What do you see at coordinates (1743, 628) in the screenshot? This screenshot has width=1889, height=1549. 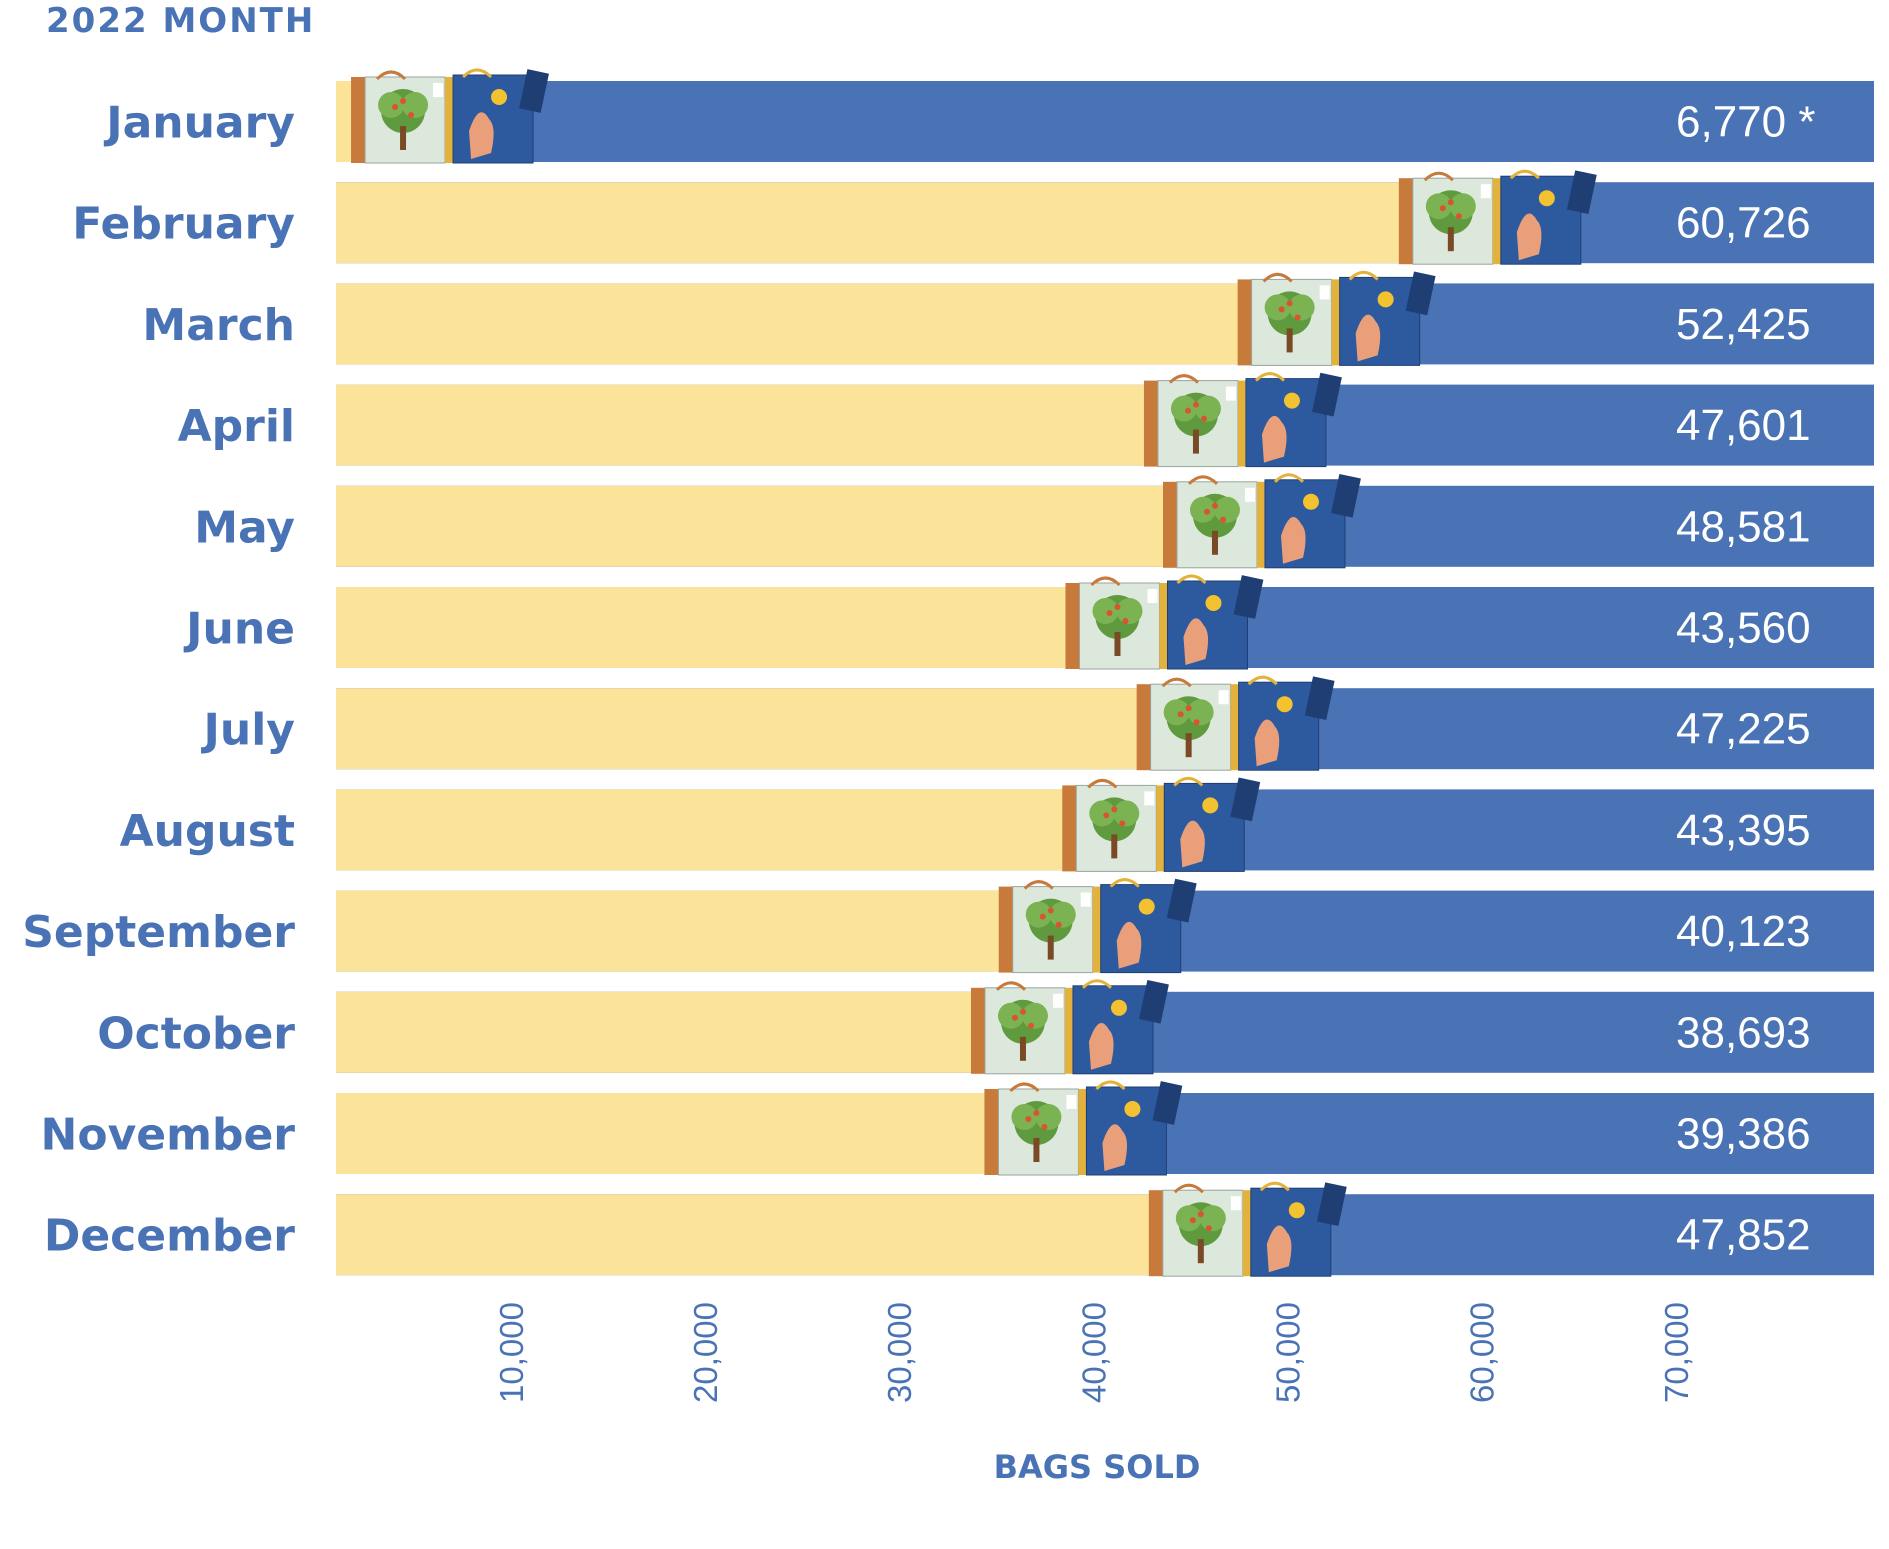 I see `value-label-june: 43,560` at bounding box center [1743, 628].